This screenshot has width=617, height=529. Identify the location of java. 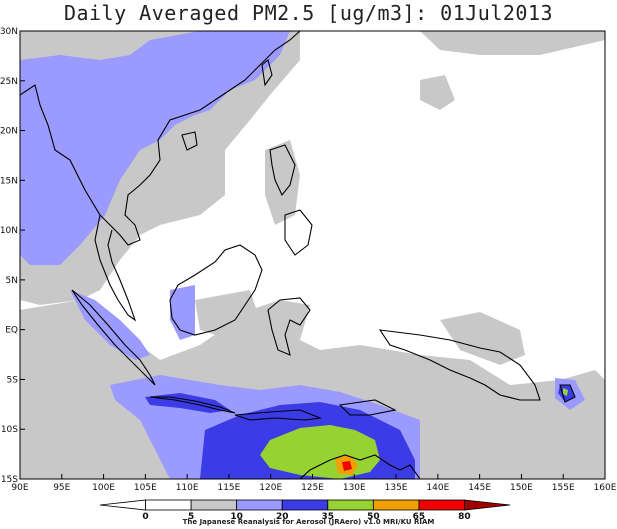
(192, 405).